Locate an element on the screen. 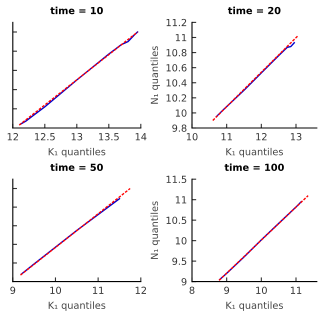 The height and width of the screenshot is (320, 320). x-tick-label: 13.5 is located at coordinates (109, 136).